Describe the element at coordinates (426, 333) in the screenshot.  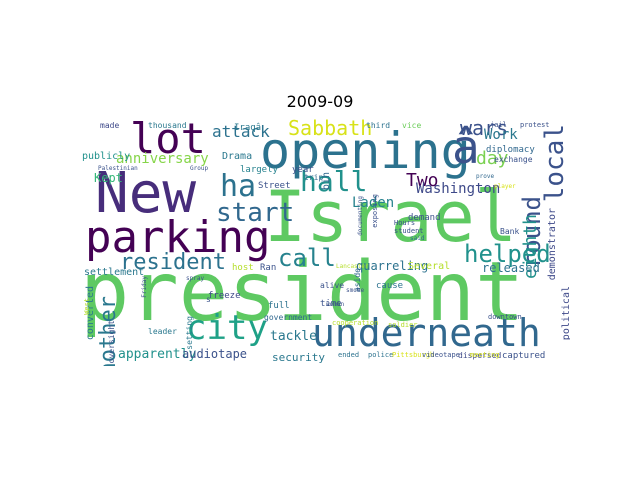
I see `word-underneath: underneath` at that location.